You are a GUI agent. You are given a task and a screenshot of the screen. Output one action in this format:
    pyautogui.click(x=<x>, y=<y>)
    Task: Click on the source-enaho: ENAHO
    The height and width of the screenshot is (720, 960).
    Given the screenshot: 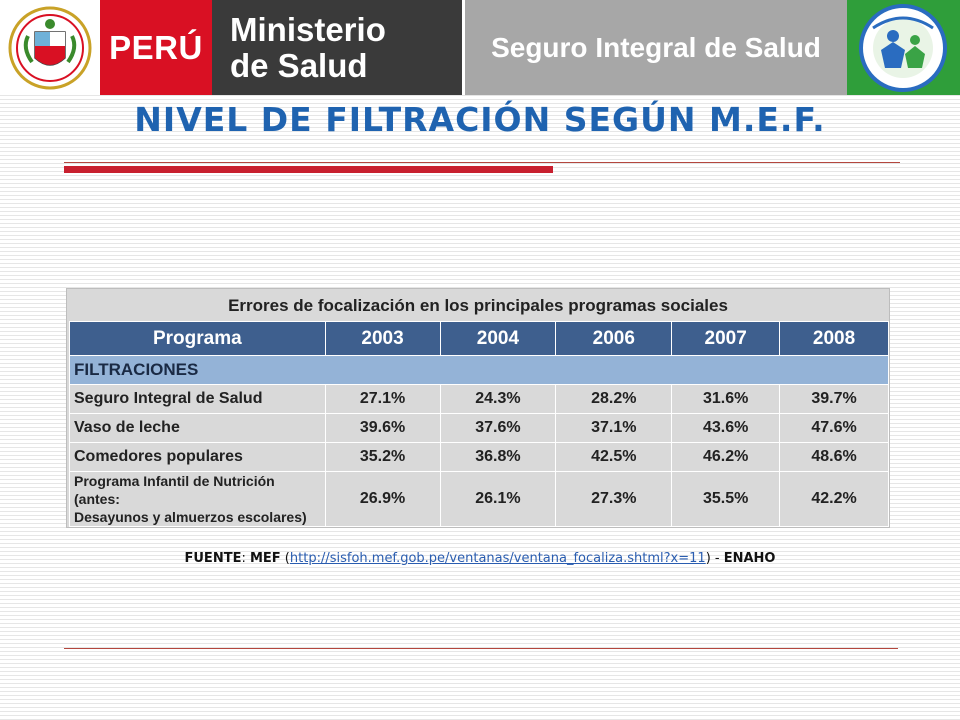 What is the action you would take?
    pyautogui.click(x=749, y=558)
    